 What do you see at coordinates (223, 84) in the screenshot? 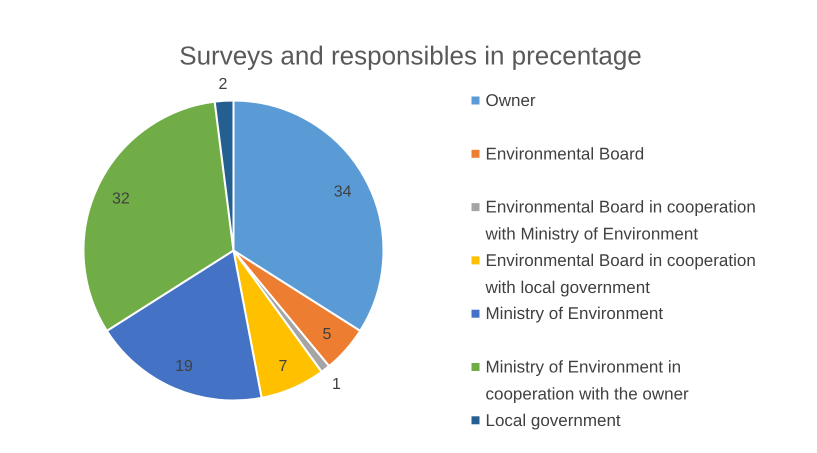
I see `data-label: 2` at bounding box center [223, 84].